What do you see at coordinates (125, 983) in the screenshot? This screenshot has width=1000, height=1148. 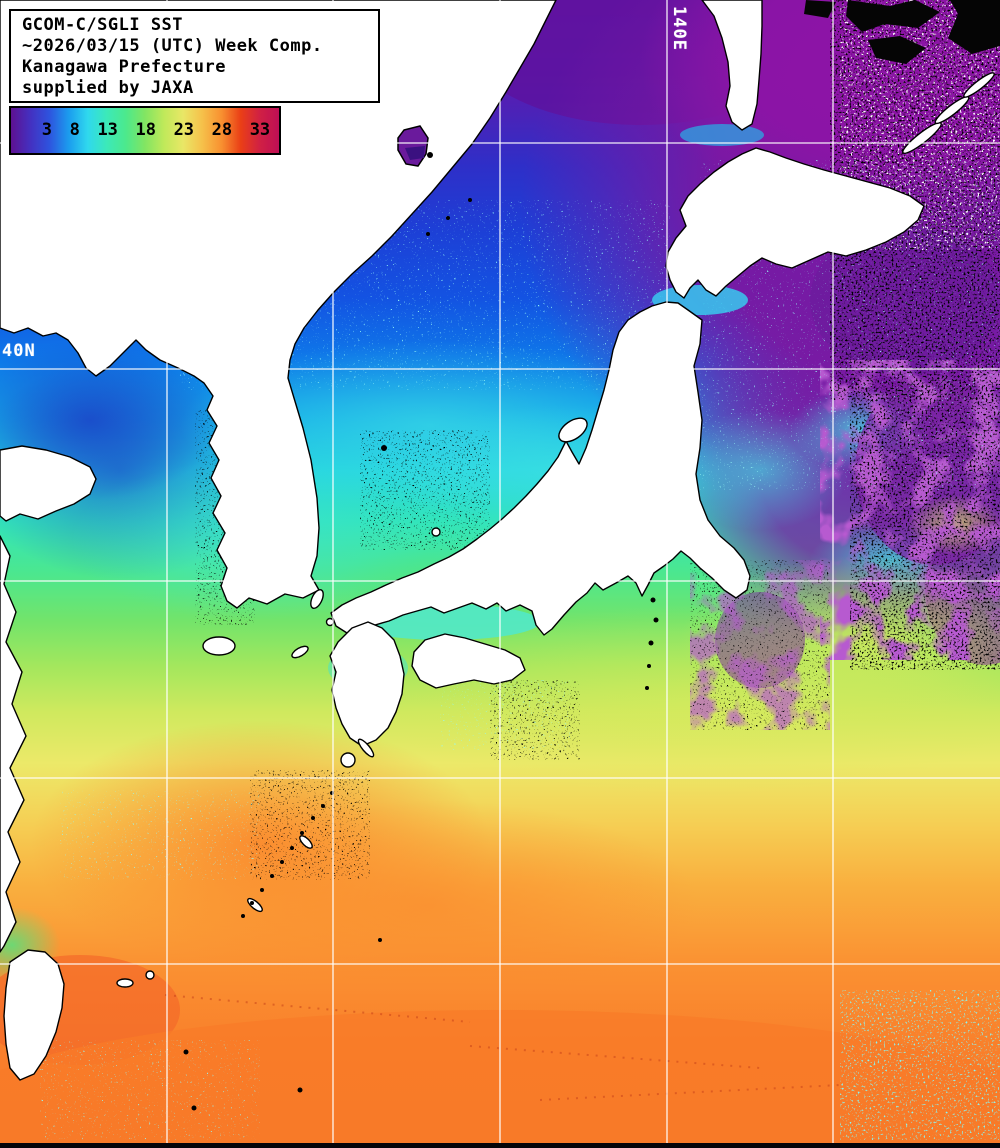 I see `land-ishigaki-island` at bounding box center [125, 983].